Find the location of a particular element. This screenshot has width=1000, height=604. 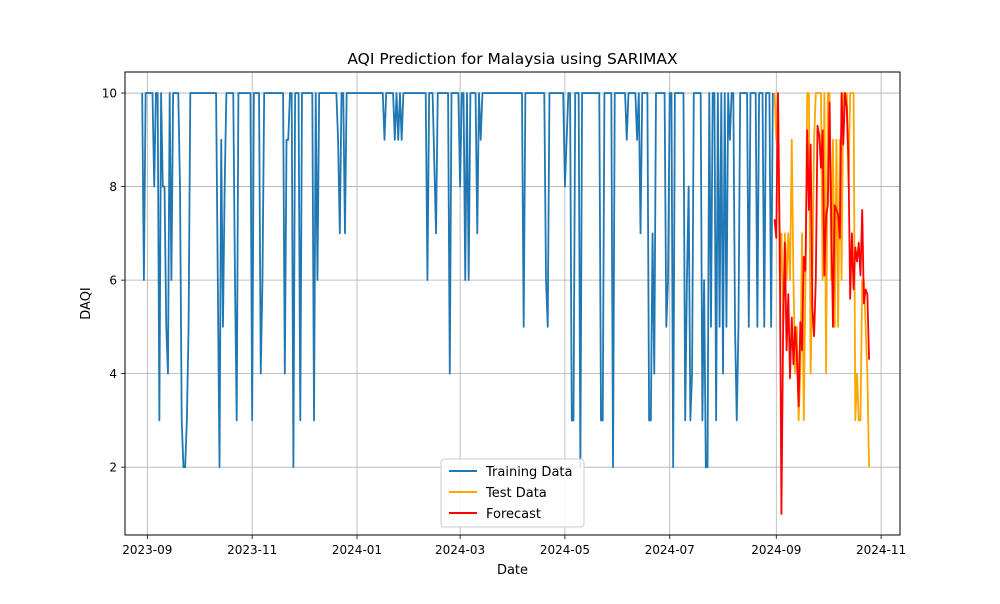

y-tick-label: 4 is located at coordinates (113, 374).